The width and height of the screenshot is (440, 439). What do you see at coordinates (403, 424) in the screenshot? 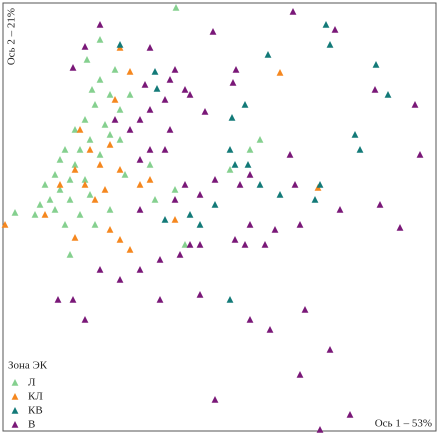
I see `x-axis-label: Ось 1 – 53%` at bounding box center [403, 424].